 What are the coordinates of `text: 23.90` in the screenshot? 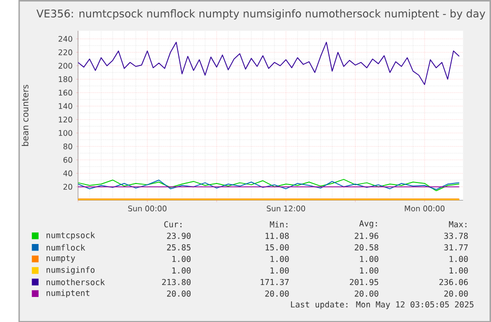 It's located at (179, 235).